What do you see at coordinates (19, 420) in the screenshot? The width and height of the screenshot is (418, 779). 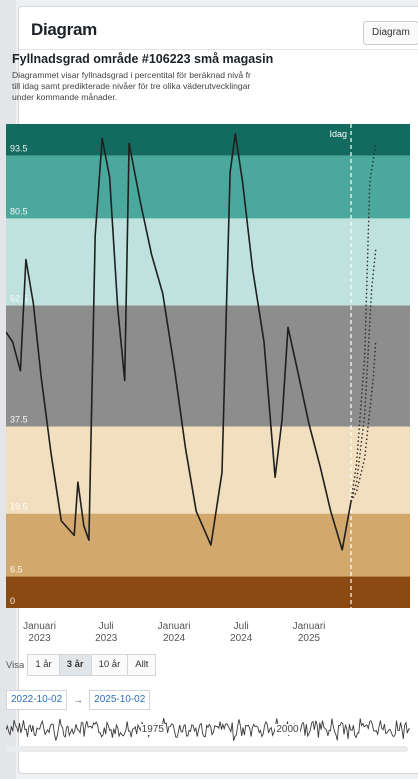 I see `band-threshold-label: 37.5` at bounding box center [19, 420].